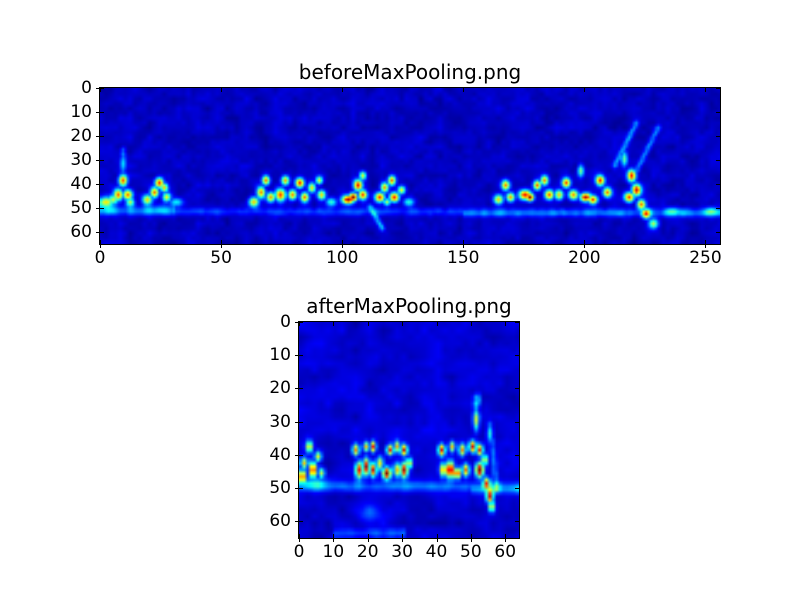 Image resolution: width=800 pixels, height=600 pixels. I want to click on x-tick-label: 200, so click(584, 258).